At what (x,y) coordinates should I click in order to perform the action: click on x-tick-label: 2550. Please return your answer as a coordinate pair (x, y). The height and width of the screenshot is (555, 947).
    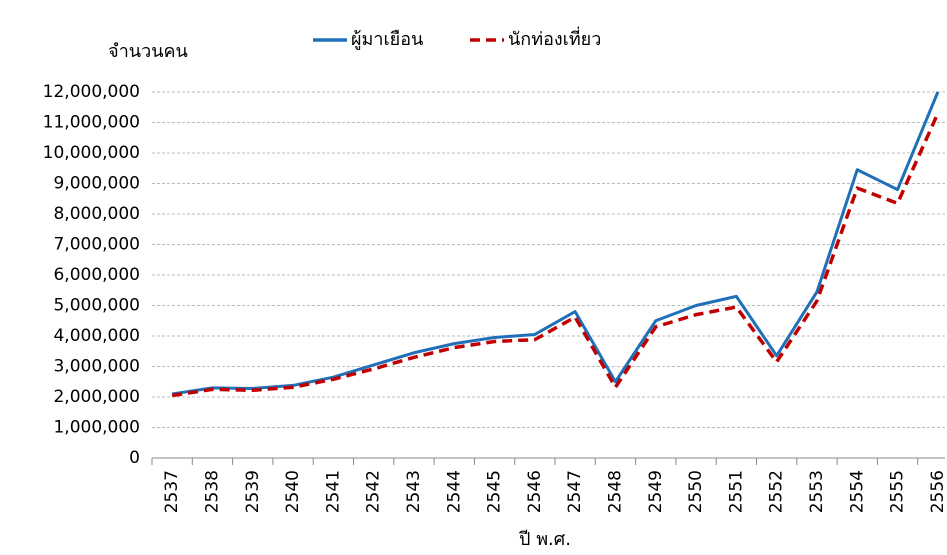
    Looking at the image, I should click on (696, 491).